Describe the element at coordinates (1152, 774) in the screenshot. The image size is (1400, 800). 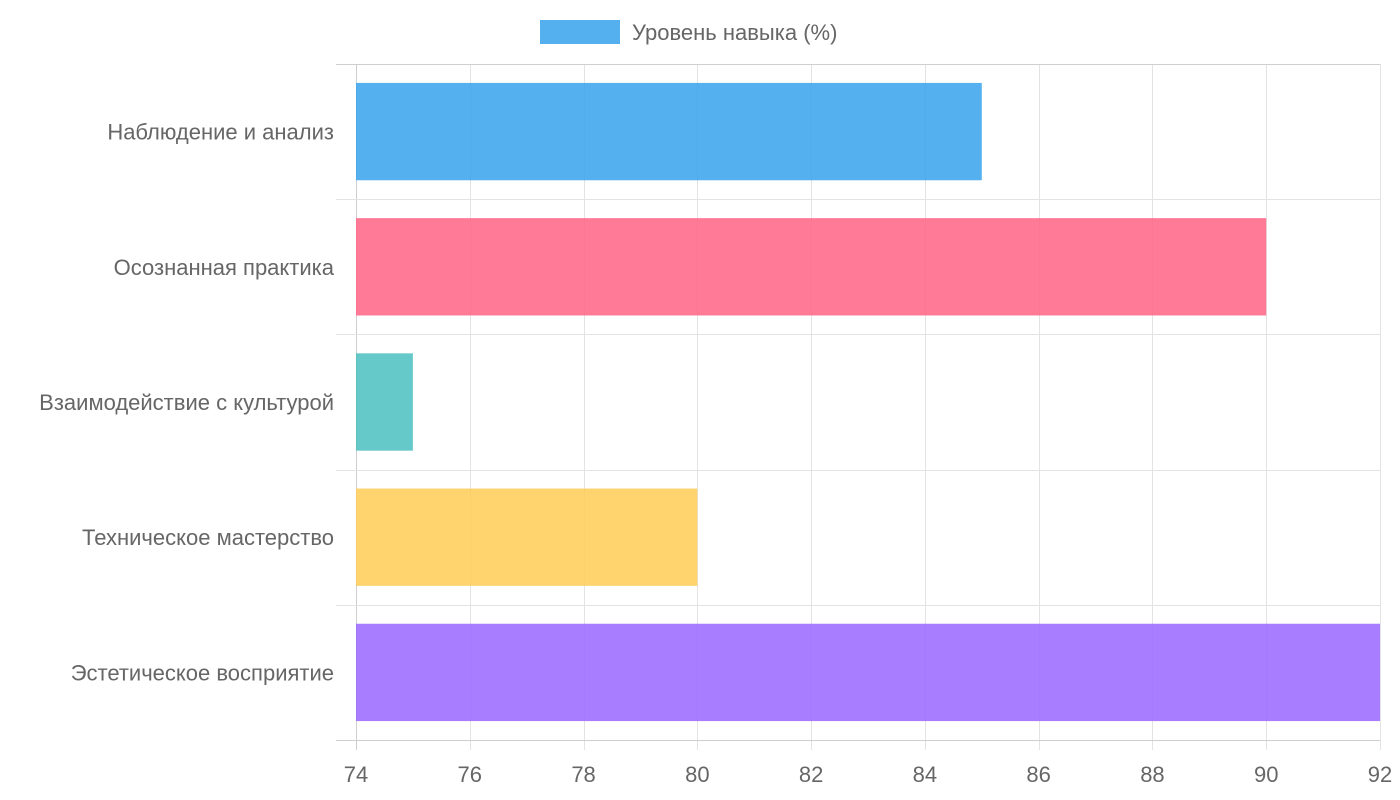
I see `x-tick-label: 88` at that location.